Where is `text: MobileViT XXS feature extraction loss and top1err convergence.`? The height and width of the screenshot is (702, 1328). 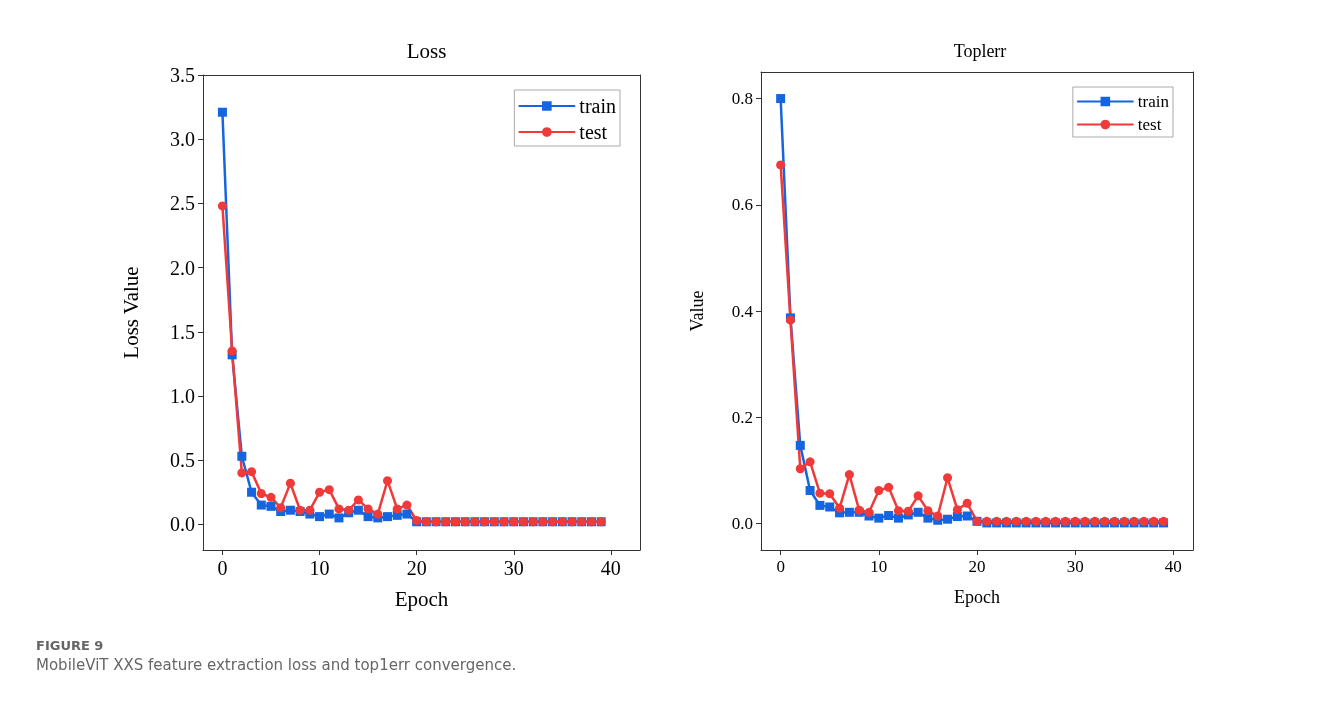
text: MobileViT XXS feature extraction loss and top1err convergence. is located at coordinates (276, 665).